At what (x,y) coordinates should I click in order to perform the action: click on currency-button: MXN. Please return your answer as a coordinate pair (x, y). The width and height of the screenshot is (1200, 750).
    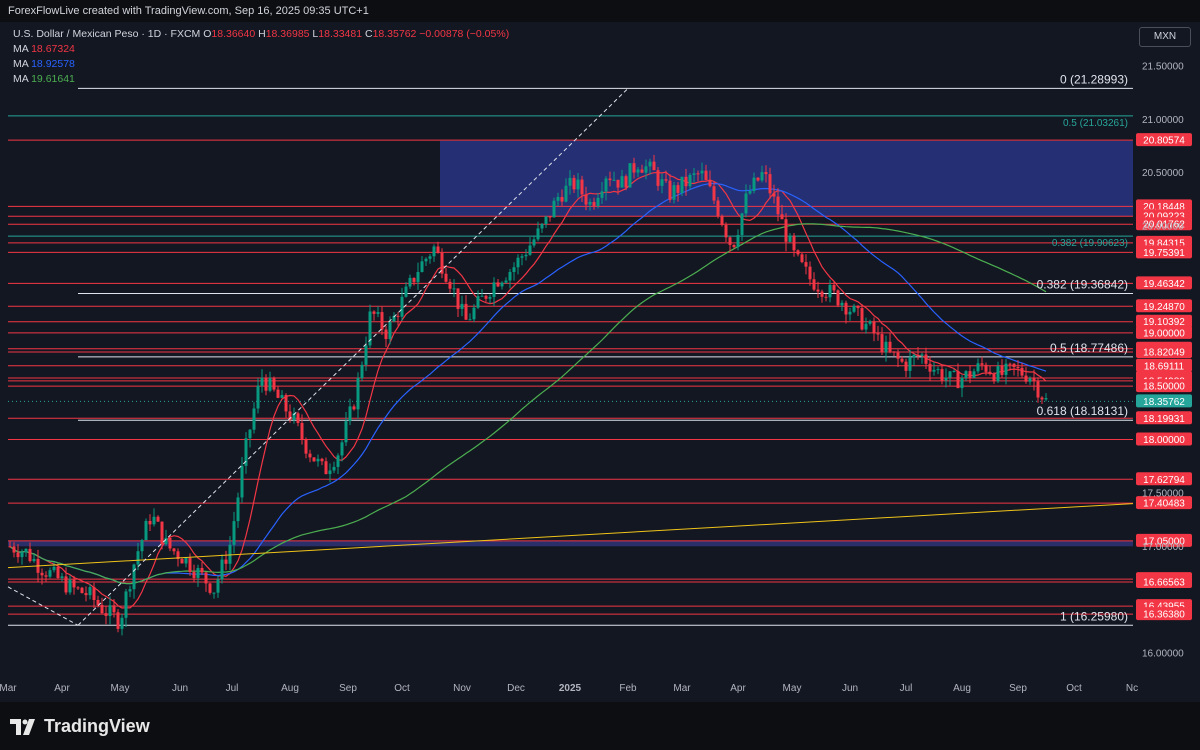
    Looking at the image, I should click on (1165, 37).